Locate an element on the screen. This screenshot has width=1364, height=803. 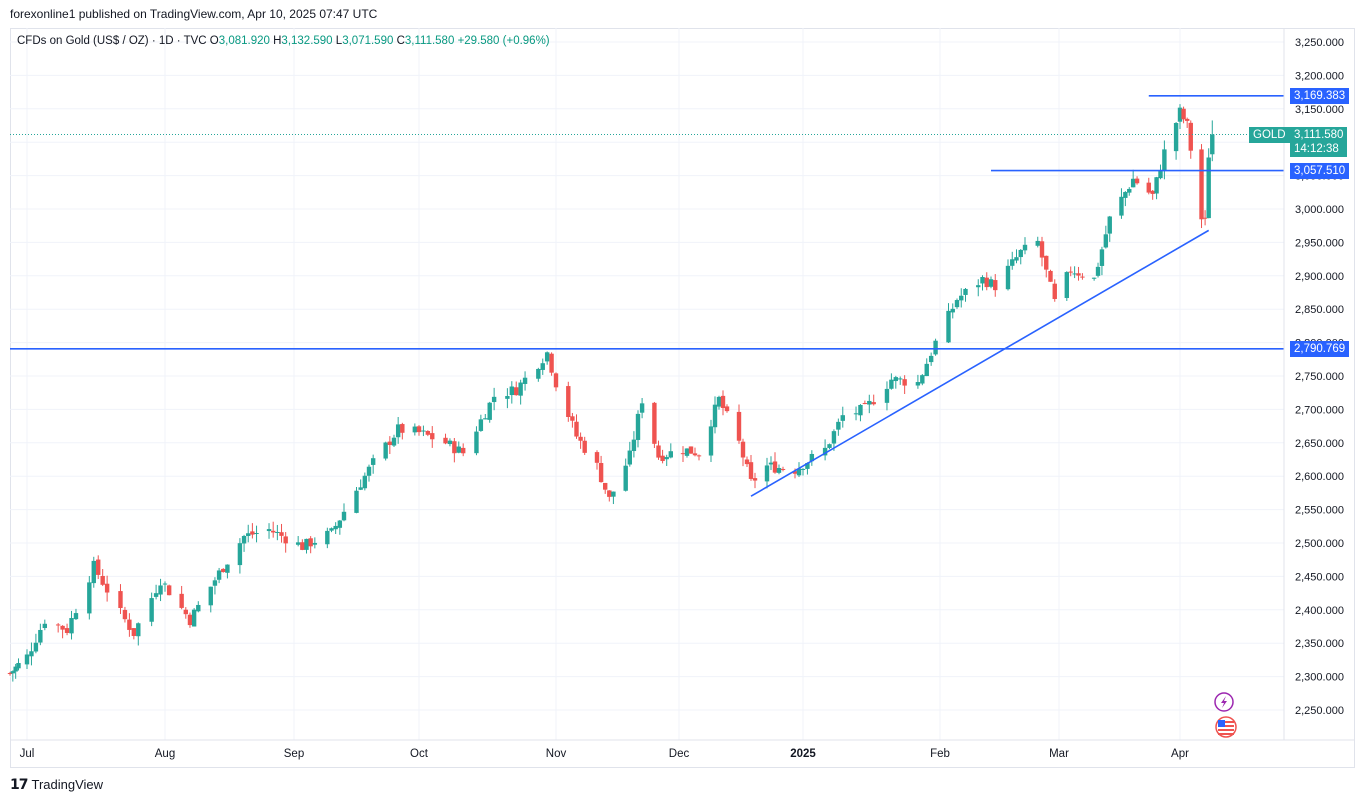
event-icons is located at coordinates (1225, 715).